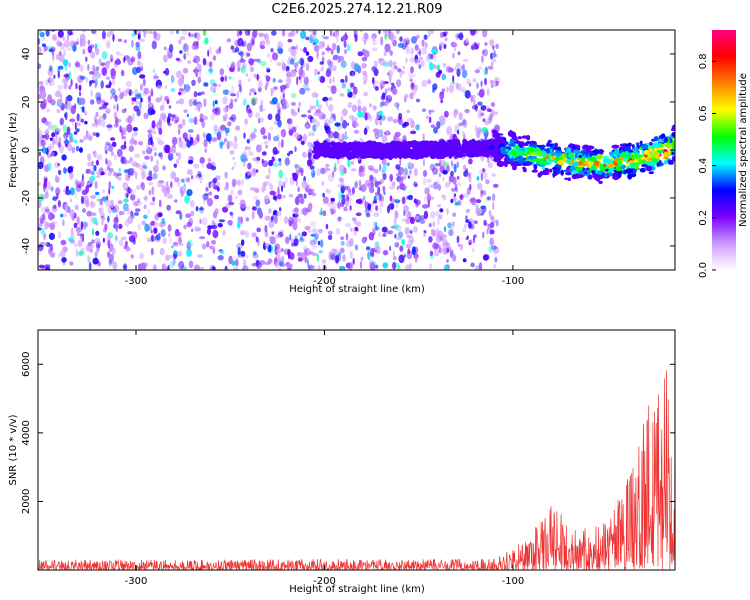 This screenshot has width=750, height=600. What do you see at coordinates (26, 54) in the screenshot?
I see `y-tick-label: 40` at bounding box center [26, 54].